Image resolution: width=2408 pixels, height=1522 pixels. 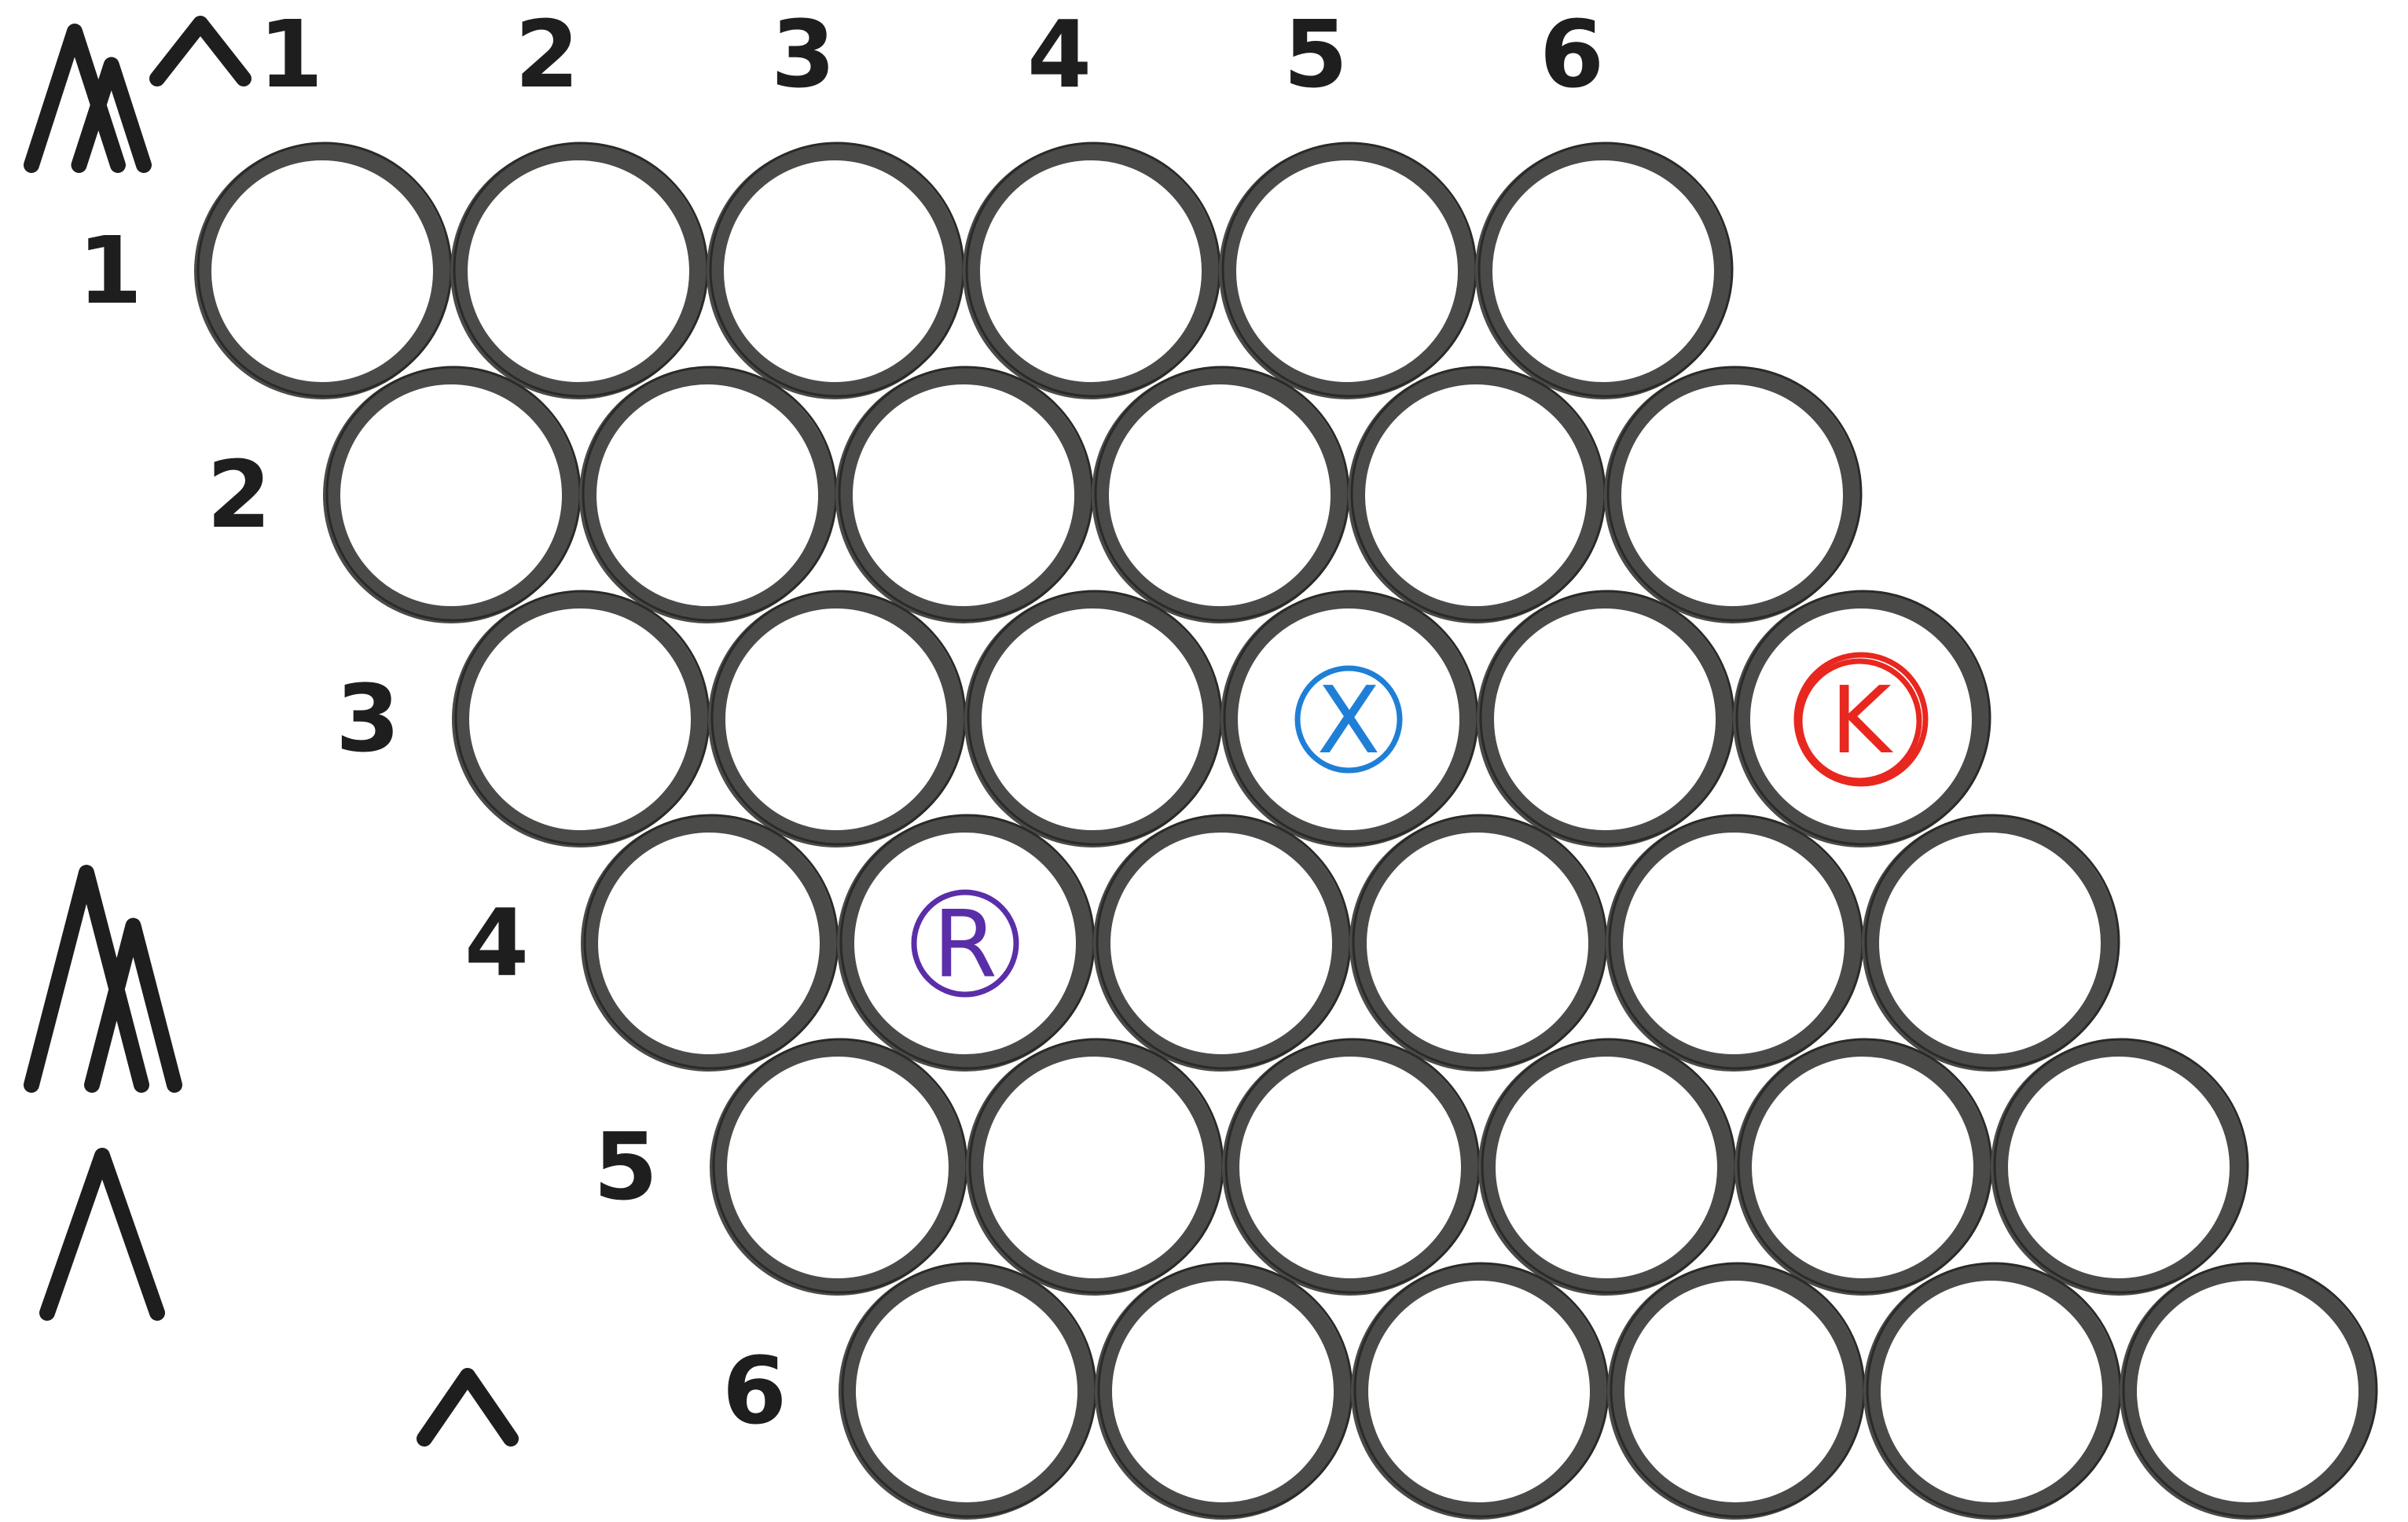 What do you see at coordinates (1605, 719) in the screenshot?
I see `board-cell-r3-c5` at bounding box center [1605, 719].